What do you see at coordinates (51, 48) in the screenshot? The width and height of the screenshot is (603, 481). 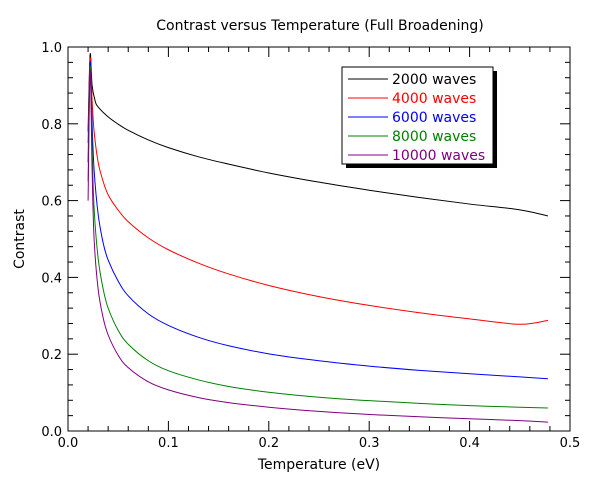 I see `y-tick-label: 1.0` at bounding box center [51, 48].